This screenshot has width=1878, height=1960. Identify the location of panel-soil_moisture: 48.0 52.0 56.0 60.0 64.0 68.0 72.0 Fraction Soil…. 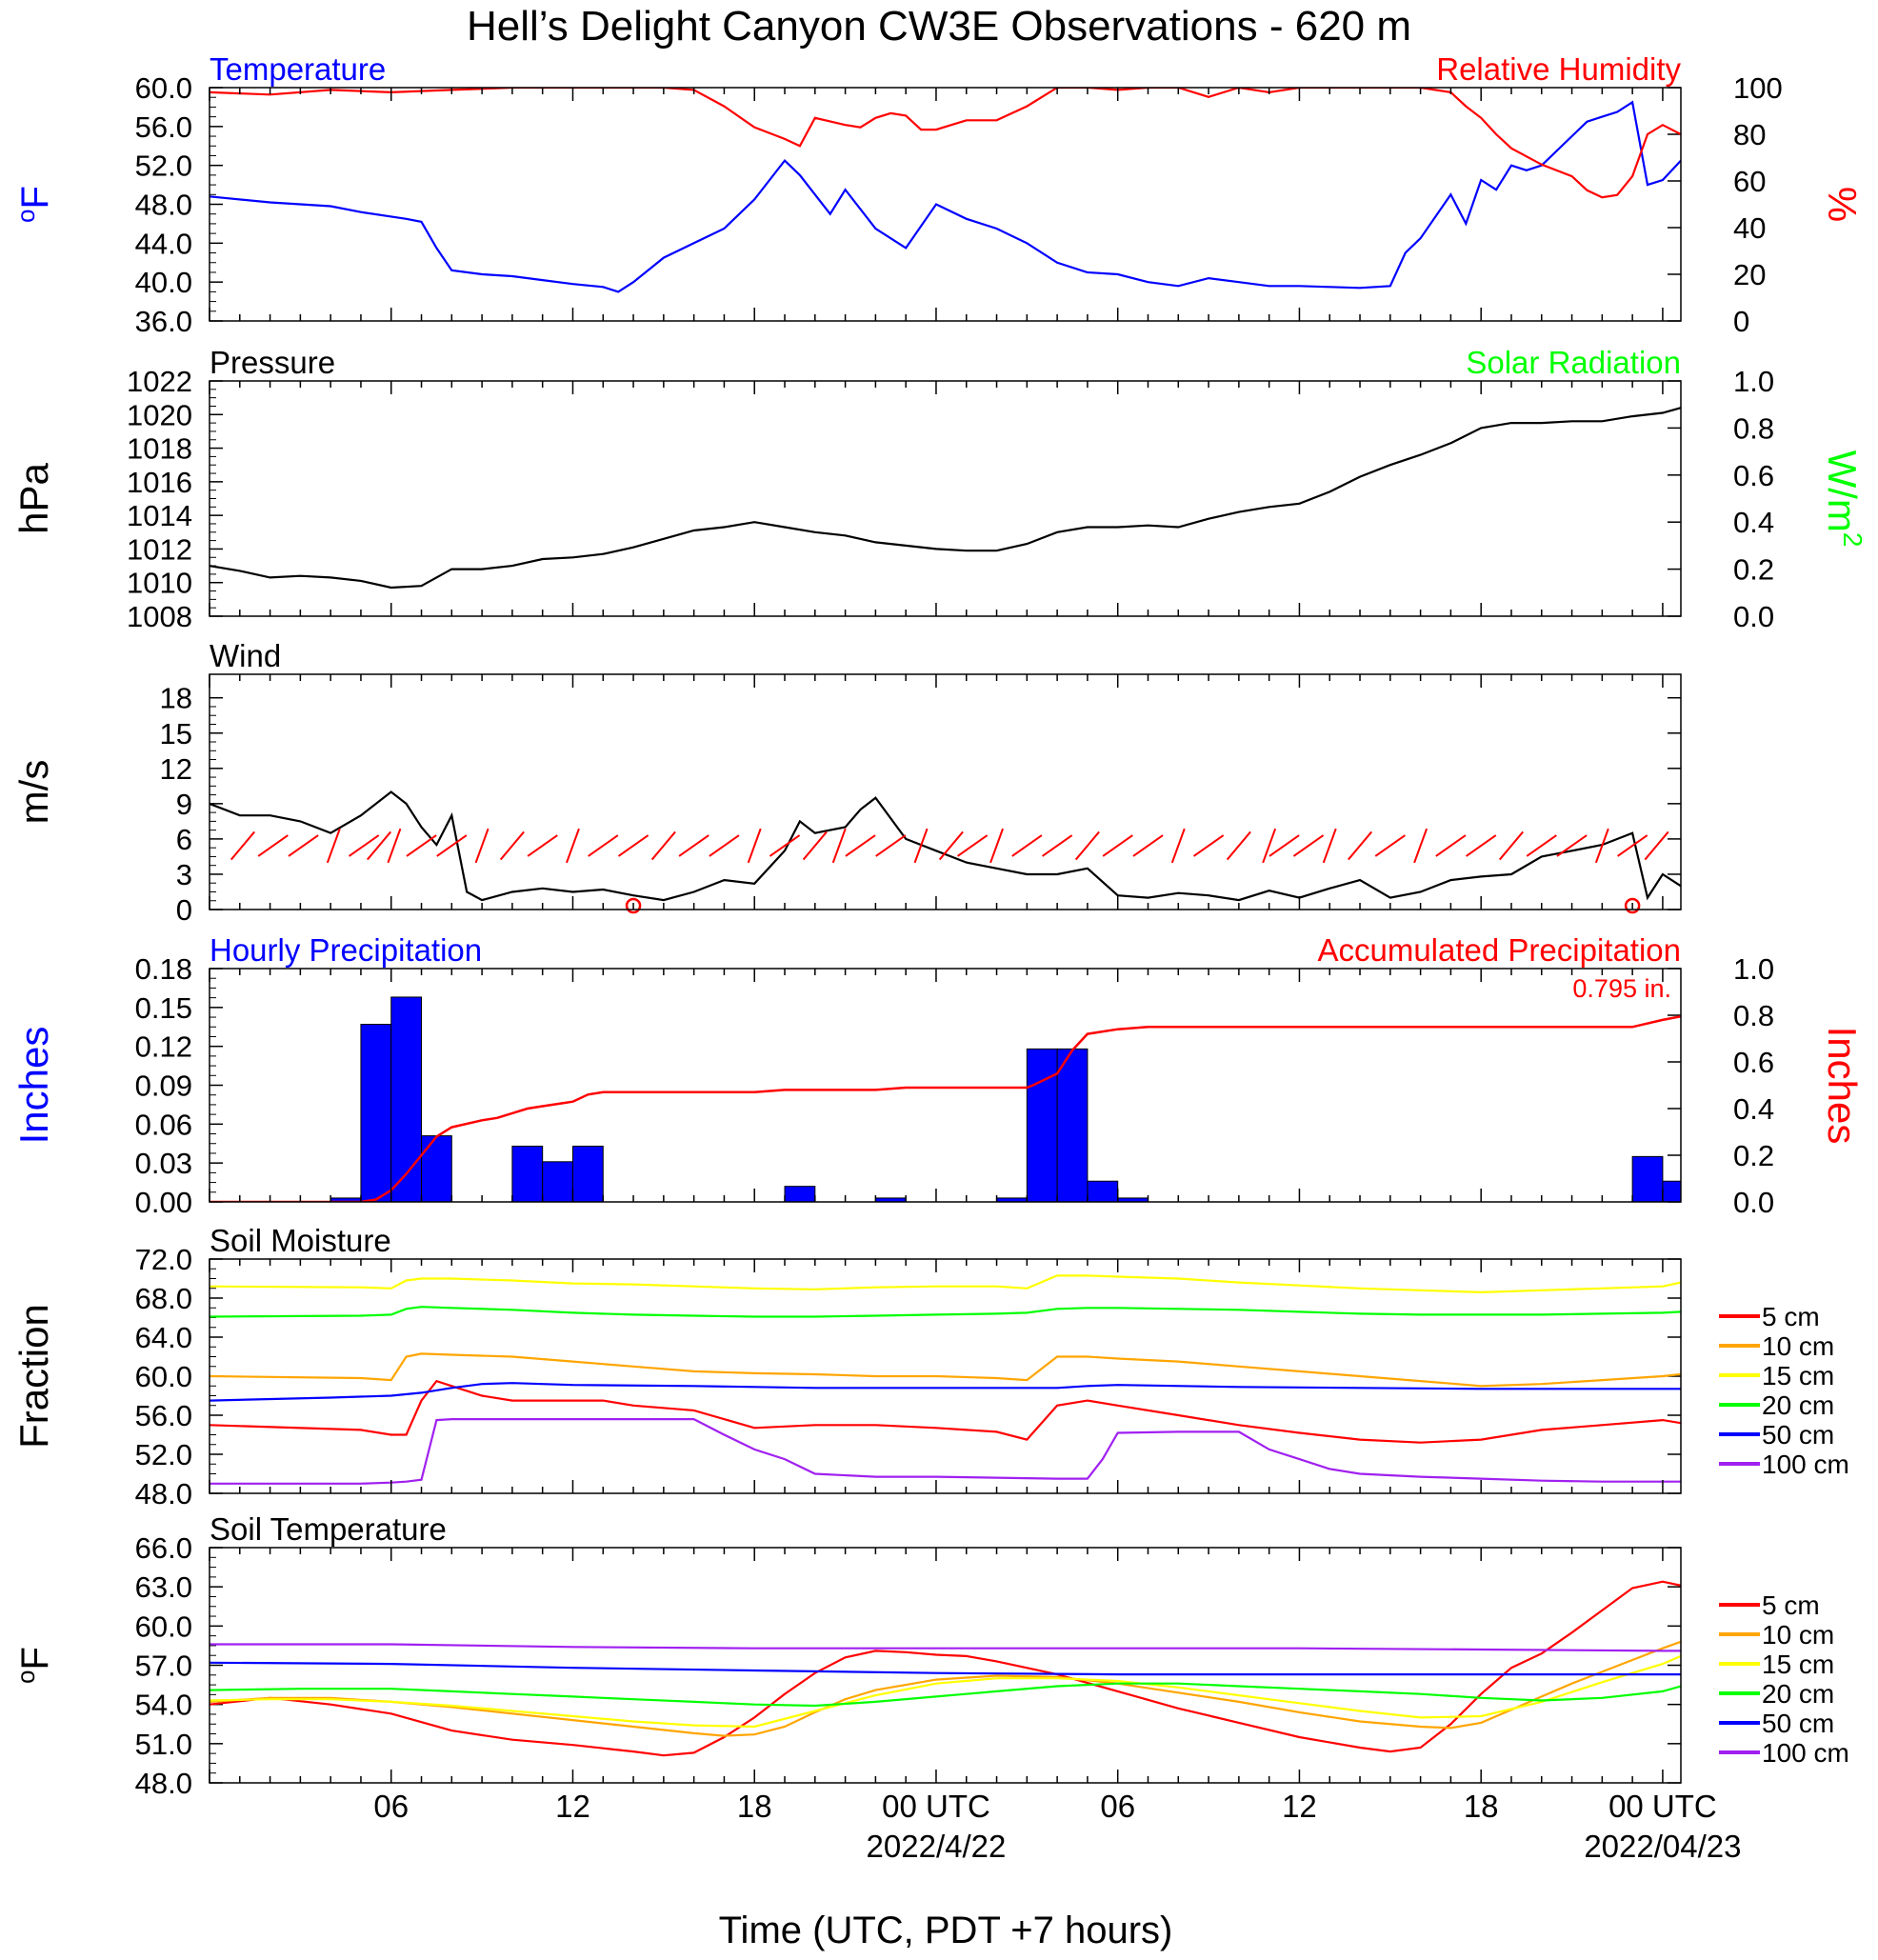
(930, 1366).